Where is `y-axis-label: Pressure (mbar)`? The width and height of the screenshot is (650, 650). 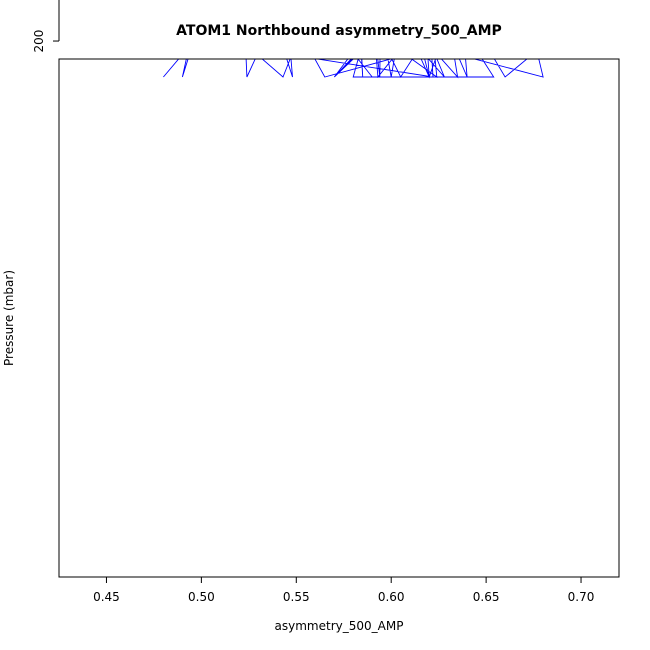
y-axis-label: Pressure (mbar) is located at coordinates (9, 318).